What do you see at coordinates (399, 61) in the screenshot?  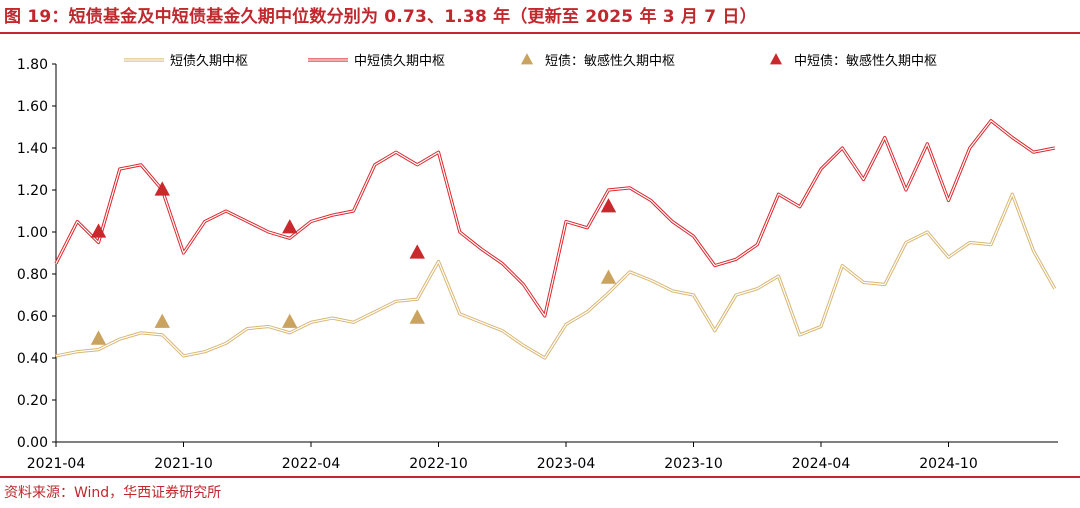 I see `legend-label-mid-line: 中短债久期中枢` at bounding box center [399, 61].